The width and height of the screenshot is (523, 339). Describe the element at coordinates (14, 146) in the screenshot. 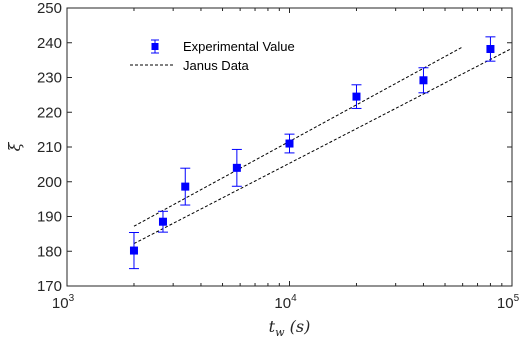

I see `y-axis-label: ξ` at that location.